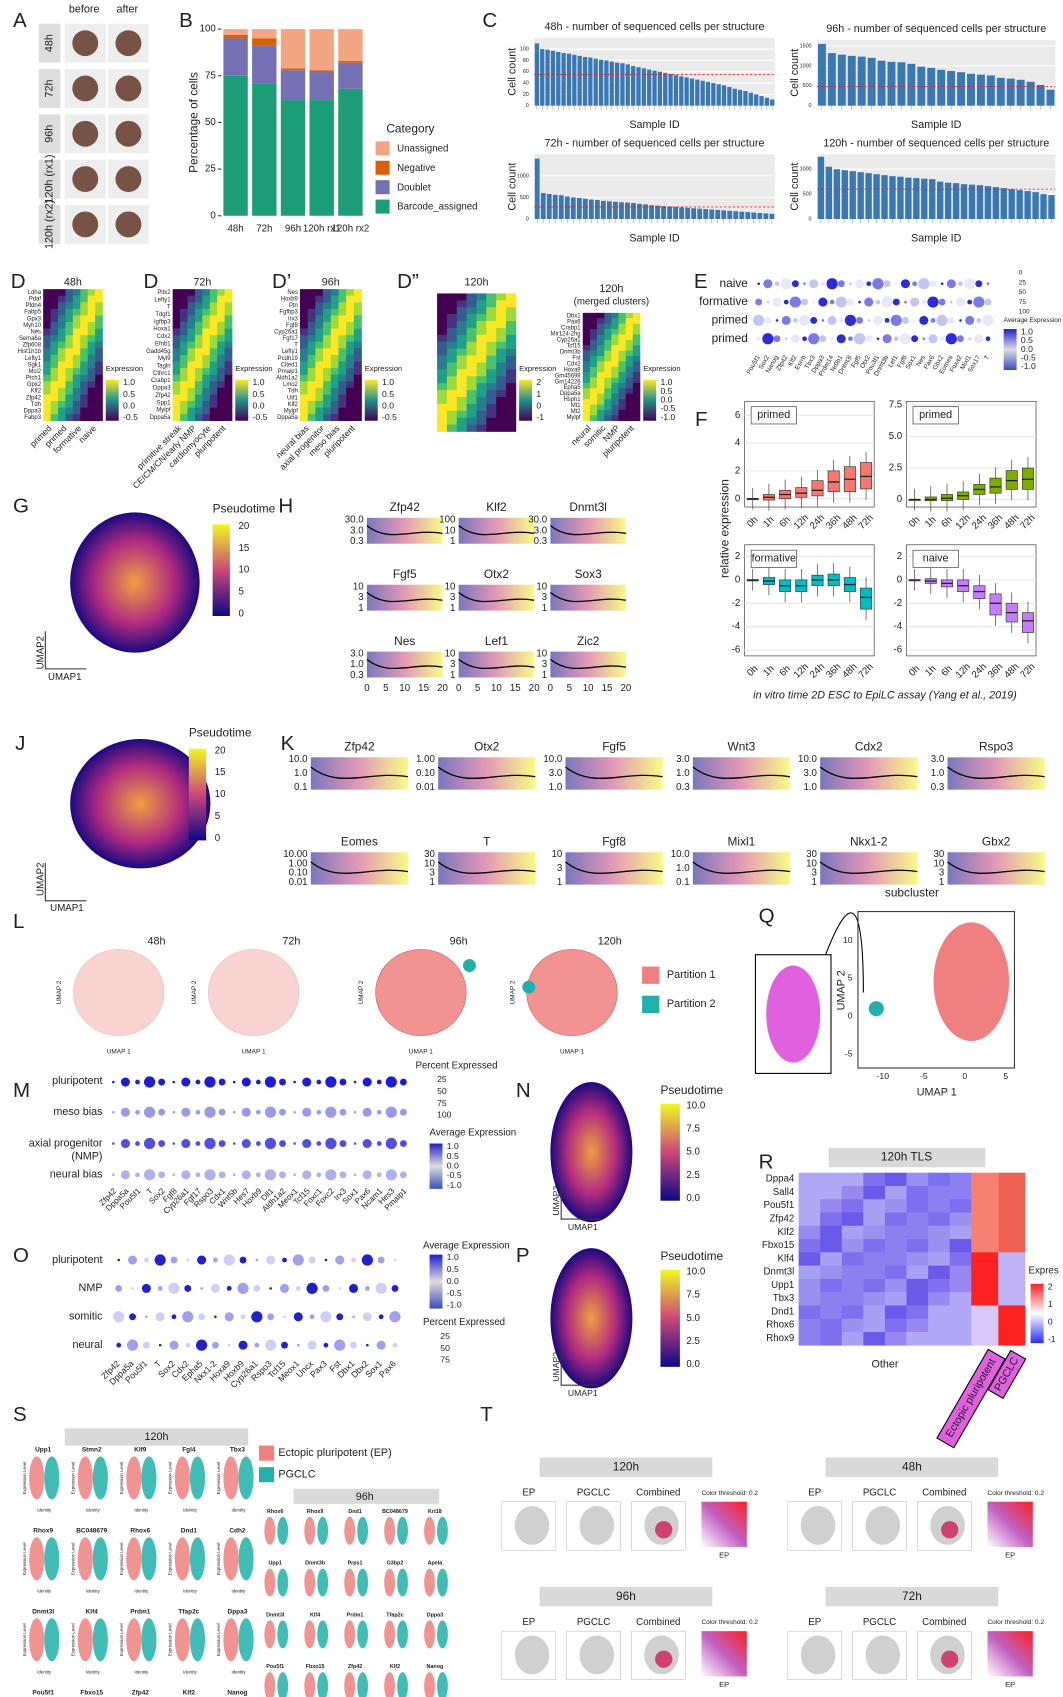 Image resolution: width=1063 pixels, height=1697 pixels. Describe the element at coordinates (423, 688) in the screenshot. I see `label: 15` at that location.